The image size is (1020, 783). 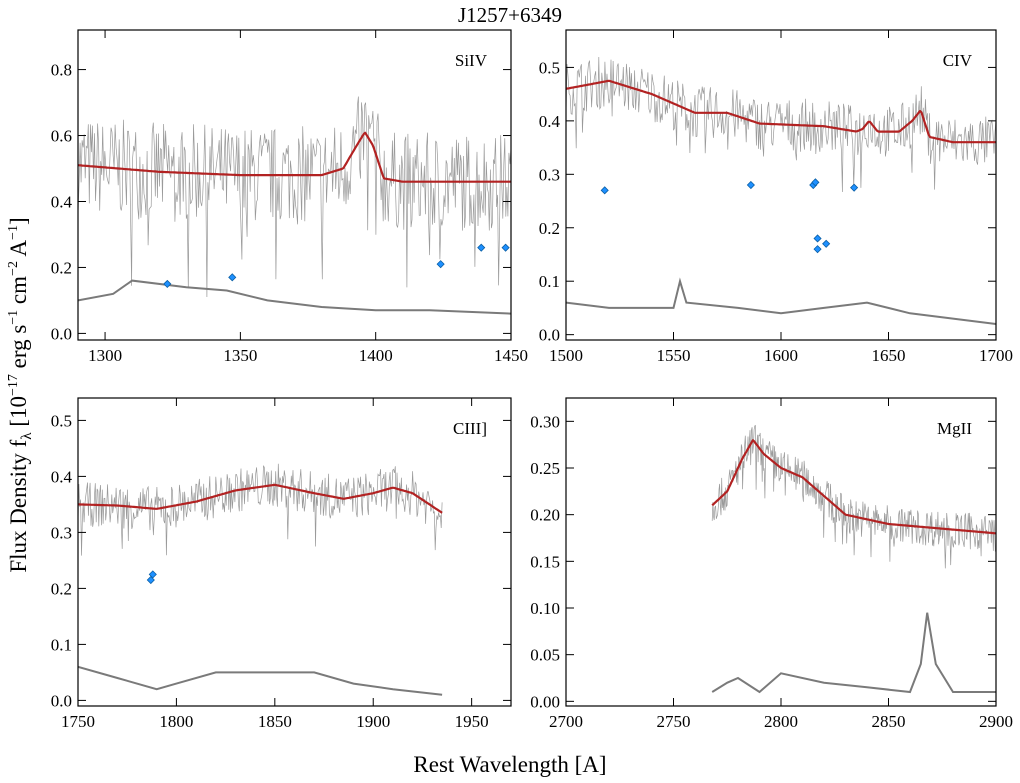 I want to click on panel-label: CIII], so click(x=470, y=428).